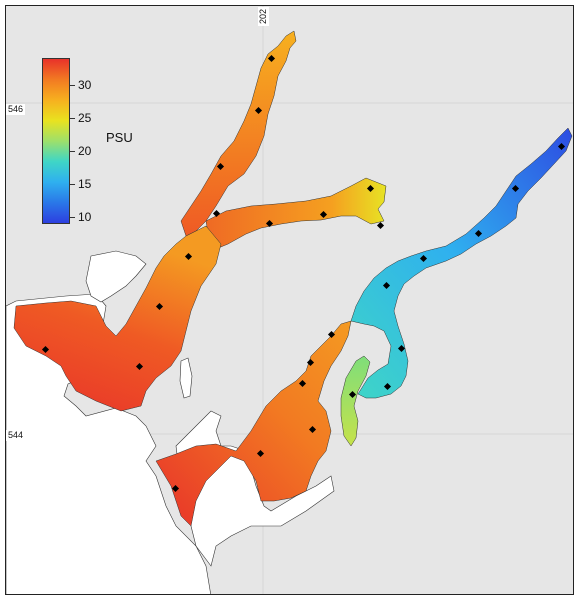  Describe the element at coordinates (253, 423) in the screenshot. I see `water-lower-fjord` at that location.